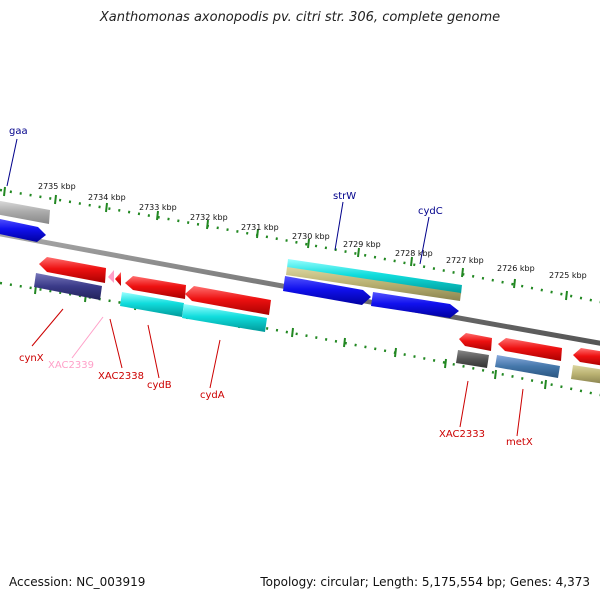 The image size is (600, 600). I want to click on XAC2333-domain, so click(472, 359).